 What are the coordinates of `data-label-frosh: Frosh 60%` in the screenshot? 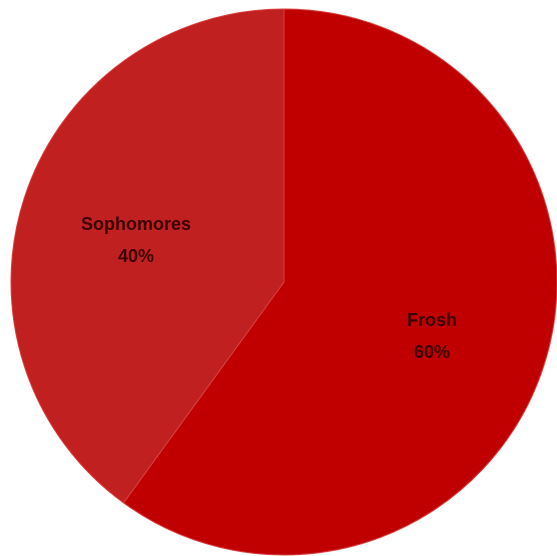 It's located at (432, 336).